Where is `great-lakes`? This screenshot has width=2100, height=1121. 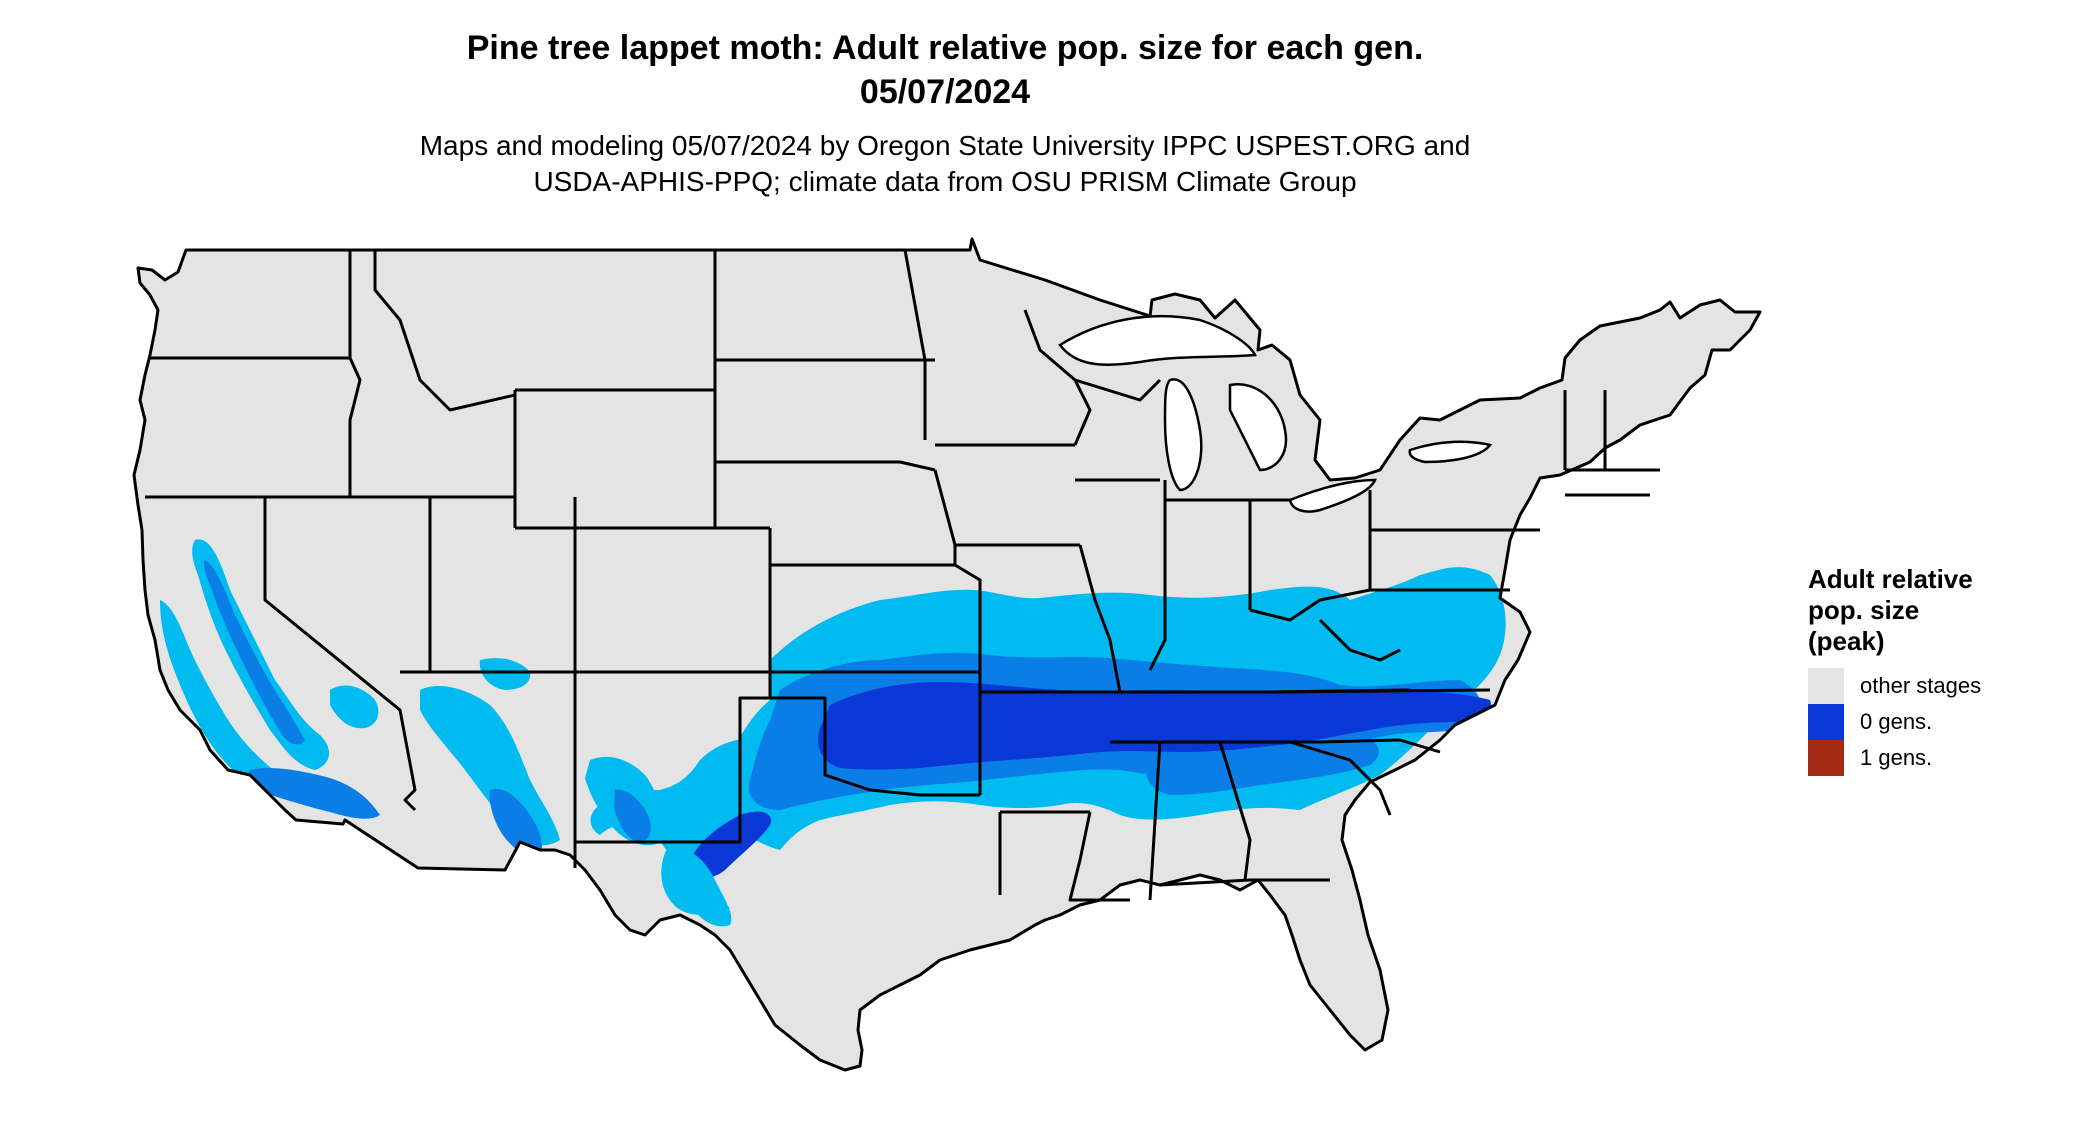
great-lakes is located at coordinates (1275, 413).